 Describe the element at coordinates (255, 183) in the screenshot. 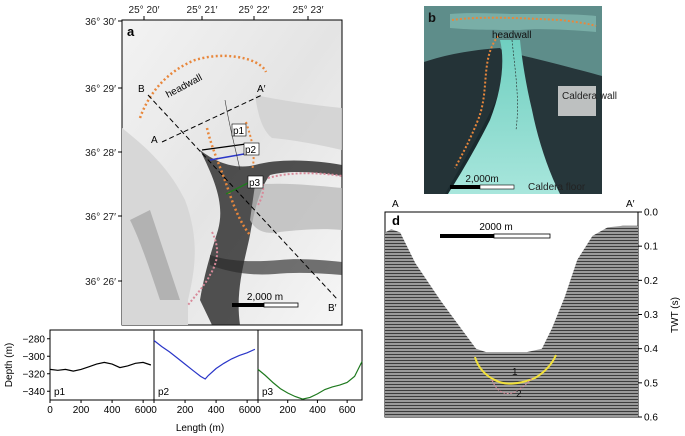

I see `profile-label-p3: p3` at that location.